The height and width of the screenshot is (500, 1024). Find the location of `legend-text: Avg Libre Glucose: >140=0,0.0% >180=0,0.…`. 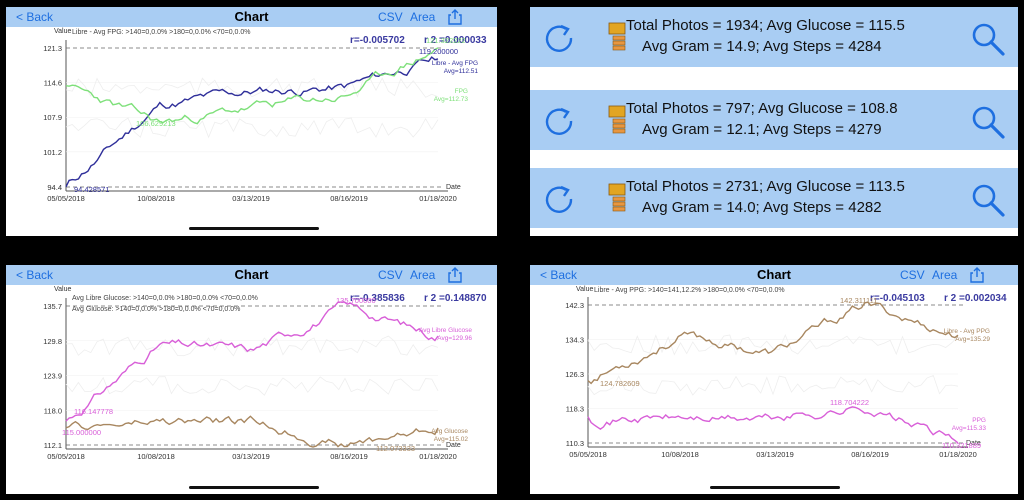

legend-text: Avg Libre Glucose: >140=0,0.0% >180=0,0.… is located at coordinates (165, 298).